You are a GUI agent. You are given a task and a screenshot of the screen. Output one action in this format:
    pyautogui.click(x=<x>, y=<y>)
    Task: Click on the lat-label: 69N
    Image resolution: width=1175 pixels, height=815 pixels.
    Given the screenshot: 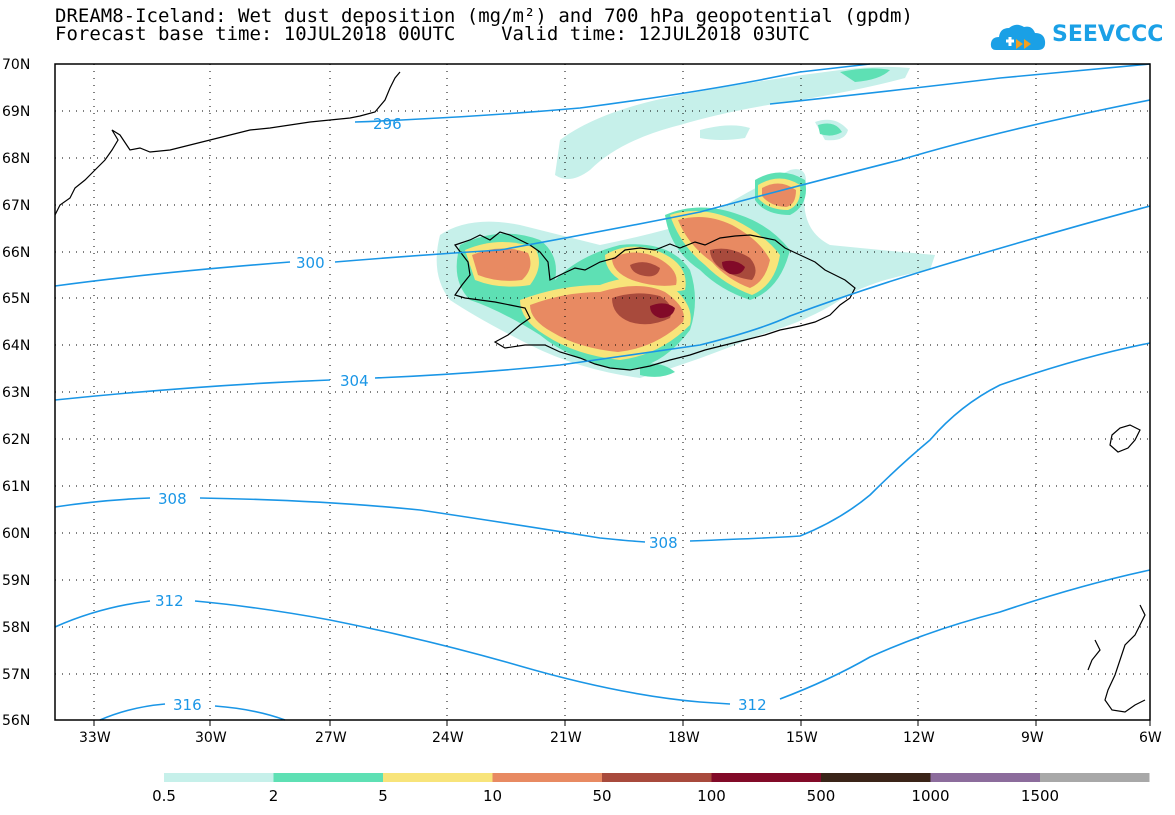 What is the action you would take?
    pyautogui.click(x=16, y=112)
    